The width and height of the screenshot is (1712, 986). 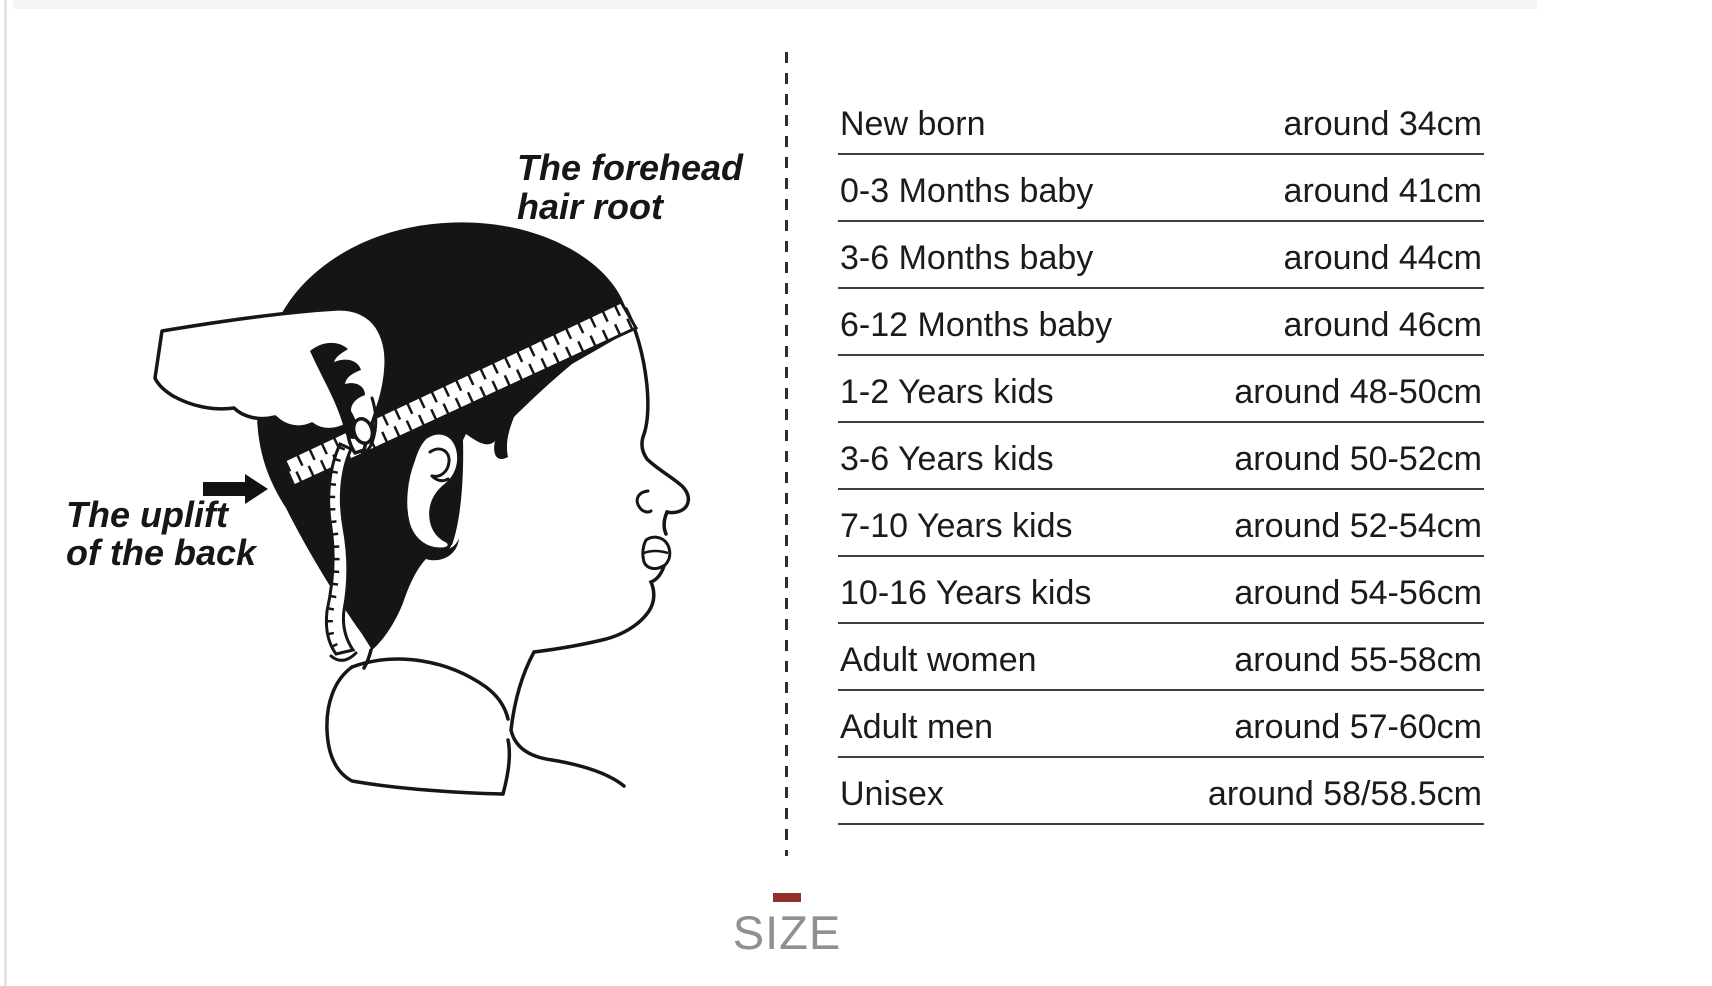 I want to click on table-row: 7-10 Years kids around 52-54cm, so click(x=1161, y=531).